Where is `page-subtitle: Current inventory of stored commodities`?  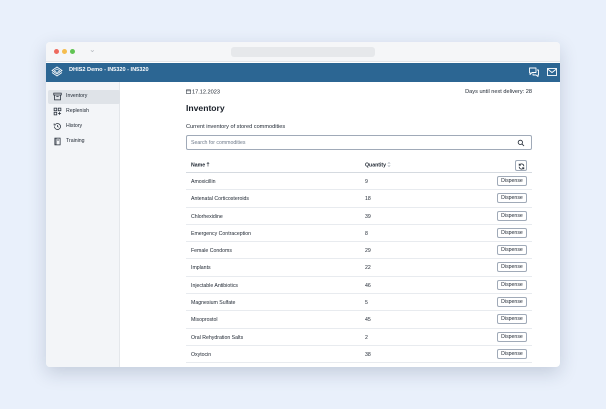 page-subtitle: Current inventory of stored commodities is located at coordinates (236, 127).